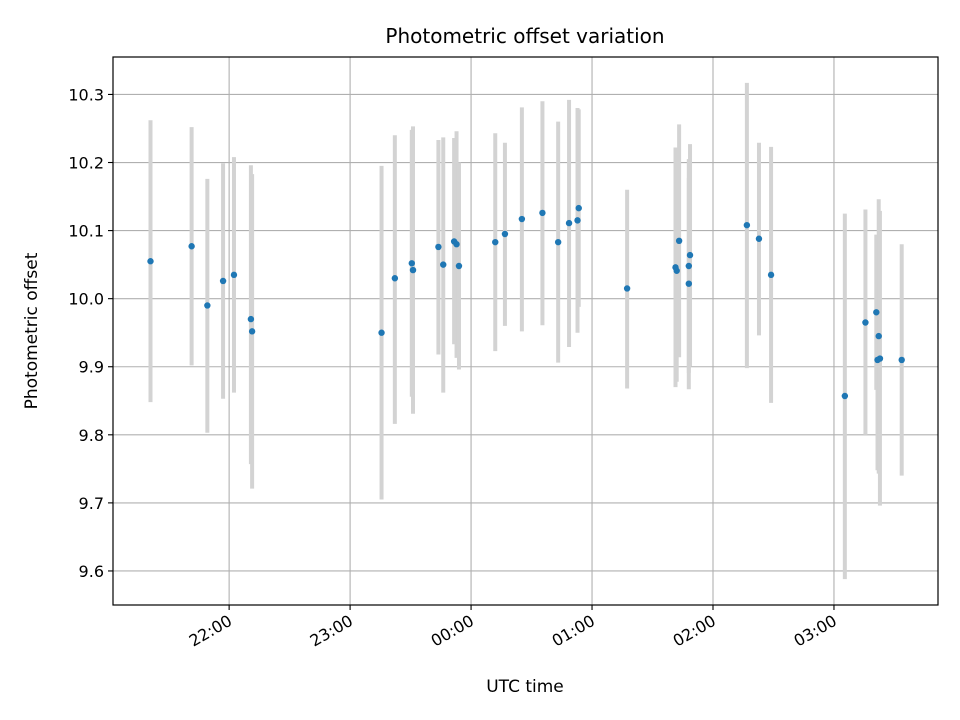 The image size is (960, 720). Describe the element at coordinates (694, 631) in the screenshot. I see `x-tick-label: 02:00` at that location.